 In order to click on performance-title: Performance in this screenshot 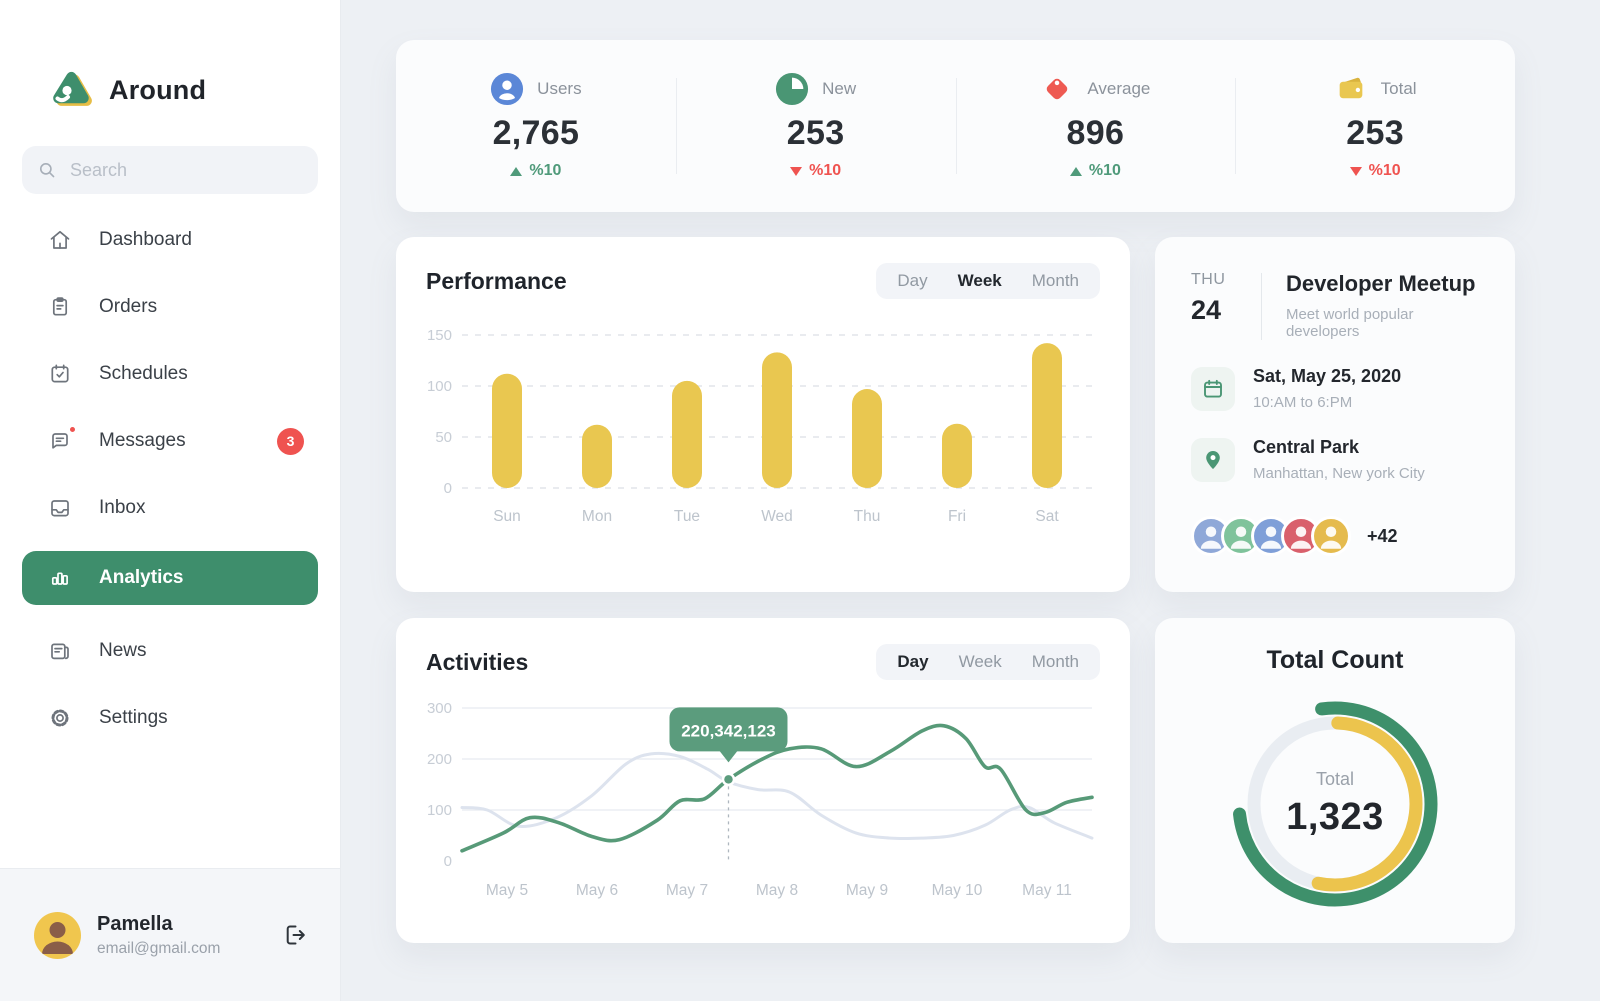, I will do `click(496, 280)`.